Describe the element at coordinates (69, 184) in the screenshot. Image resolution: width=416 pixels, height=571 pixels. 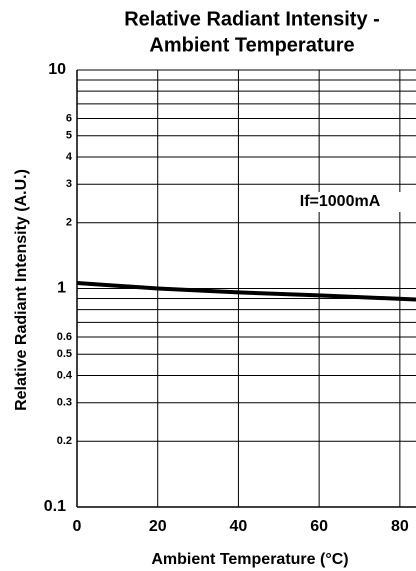
I see `y-tick-label: 3` at that location.